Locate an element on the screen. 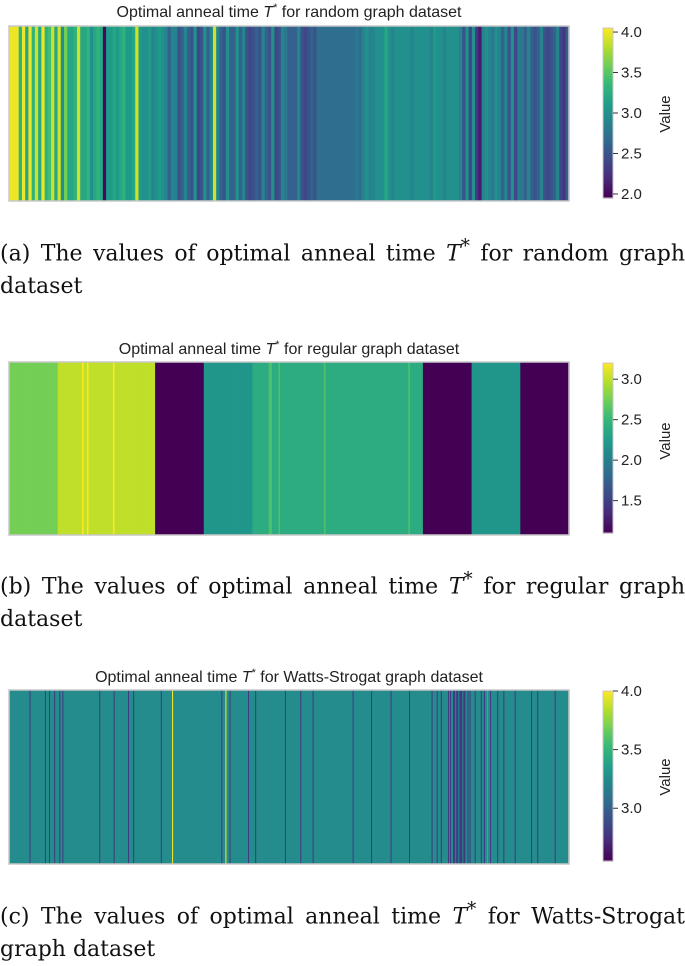  colorbar-label-watts-strogat: Value is located at coordinates (665, 776).